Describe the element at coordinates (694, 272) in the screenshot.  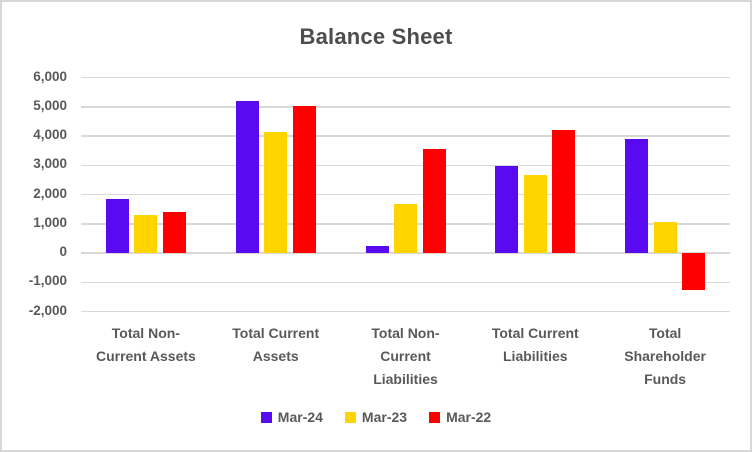
I see `bar-mar-22-cat5` at that location.